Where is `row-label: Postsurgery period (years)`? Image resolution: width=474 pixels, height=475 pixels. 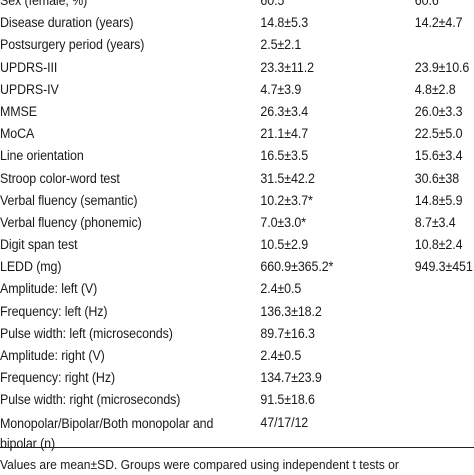
row-label: Postsurgery period (years) is located at coordinates (72, 45).